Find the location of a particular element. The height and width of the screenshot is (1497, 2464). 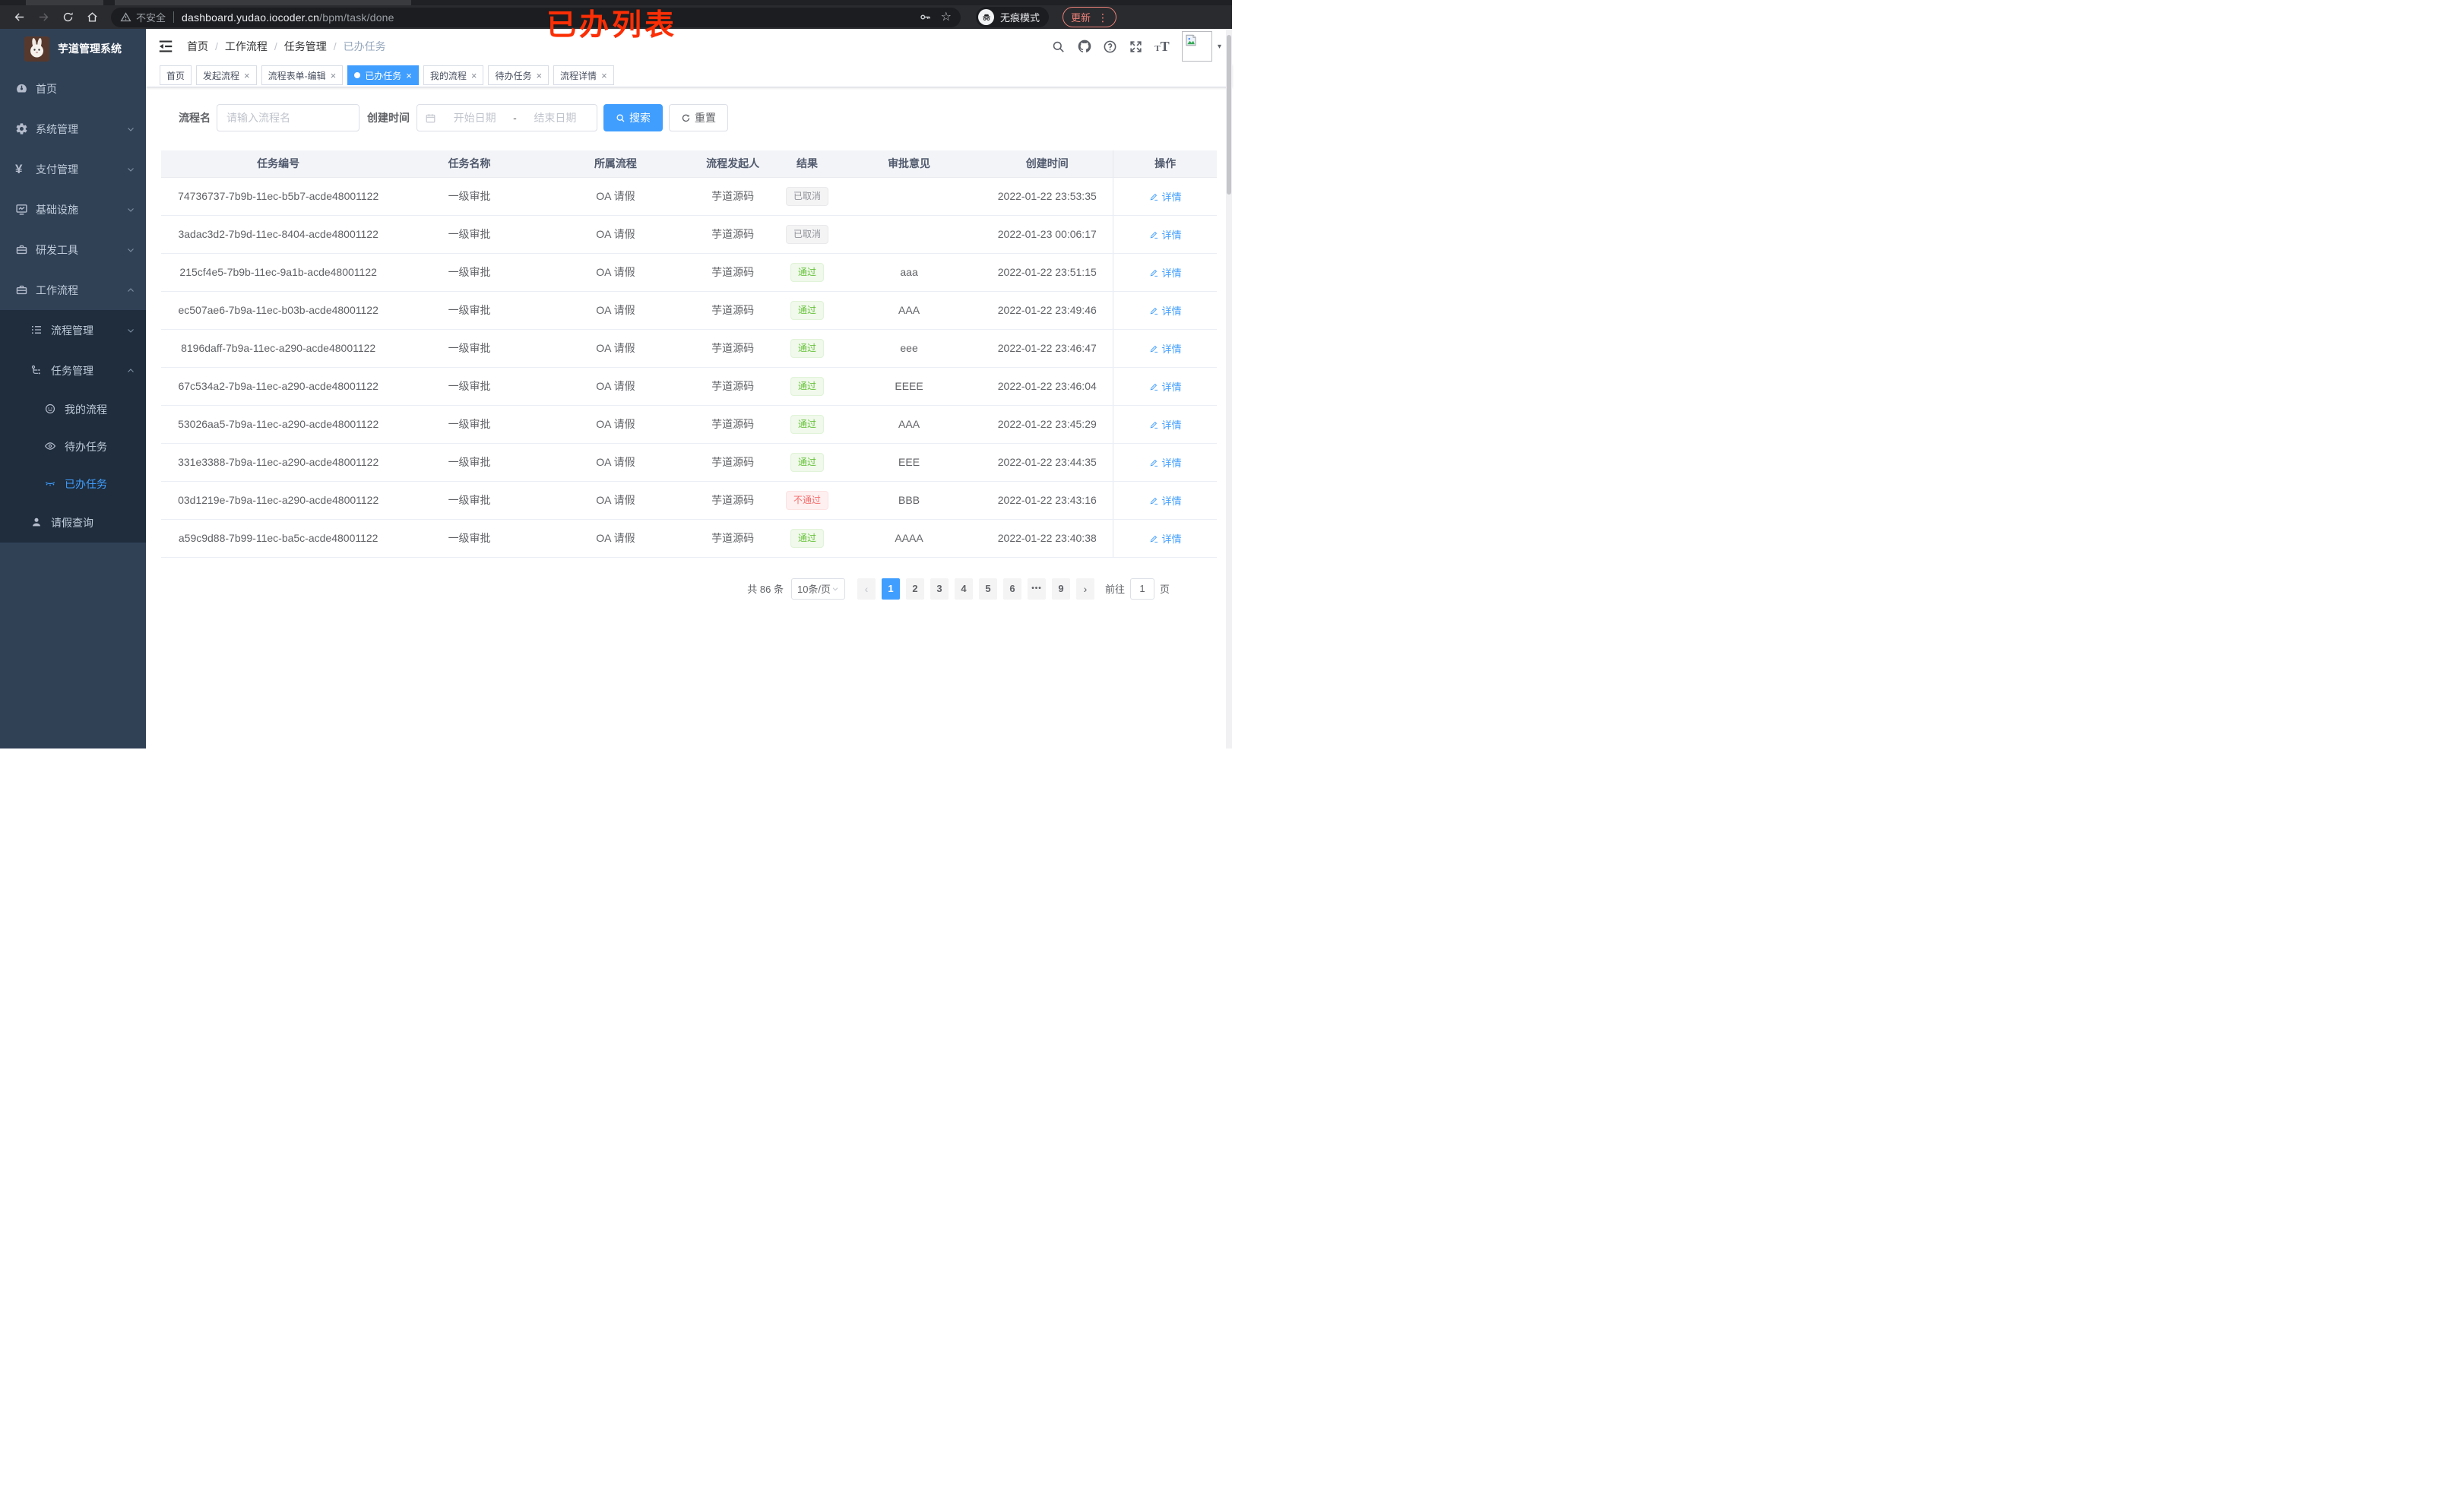

page-button-9: 9 is located at coordinates (1060, 589).